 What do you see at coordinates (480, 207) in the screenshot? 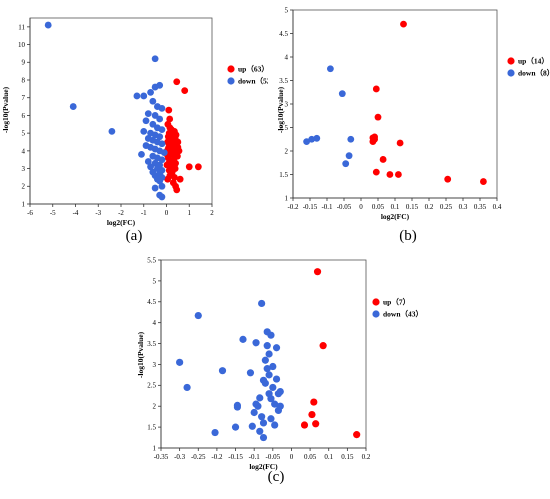
I see `x-tick-label: 0.35` at bounding box center [480, 207].